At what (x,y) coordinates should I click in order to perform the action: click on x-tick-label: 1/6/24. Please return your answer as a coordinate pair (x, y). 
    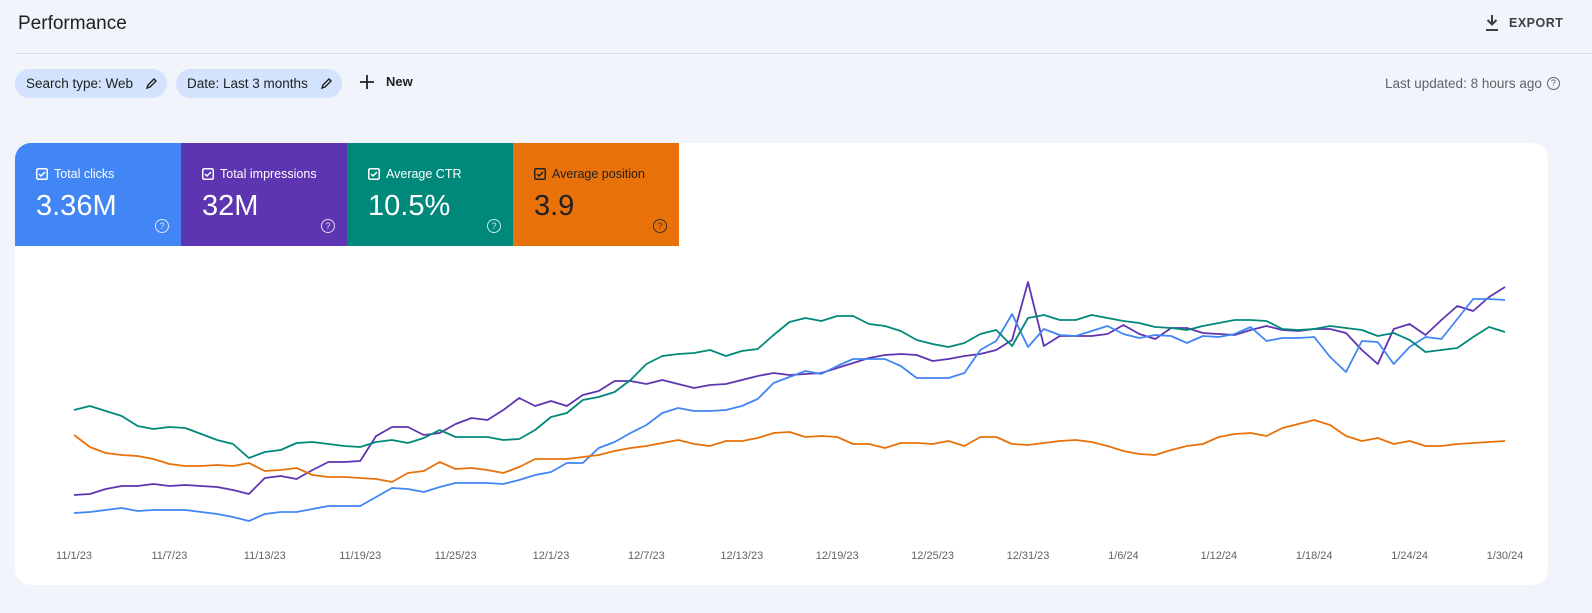
    Looking at the image, I should click on (1123, 556).